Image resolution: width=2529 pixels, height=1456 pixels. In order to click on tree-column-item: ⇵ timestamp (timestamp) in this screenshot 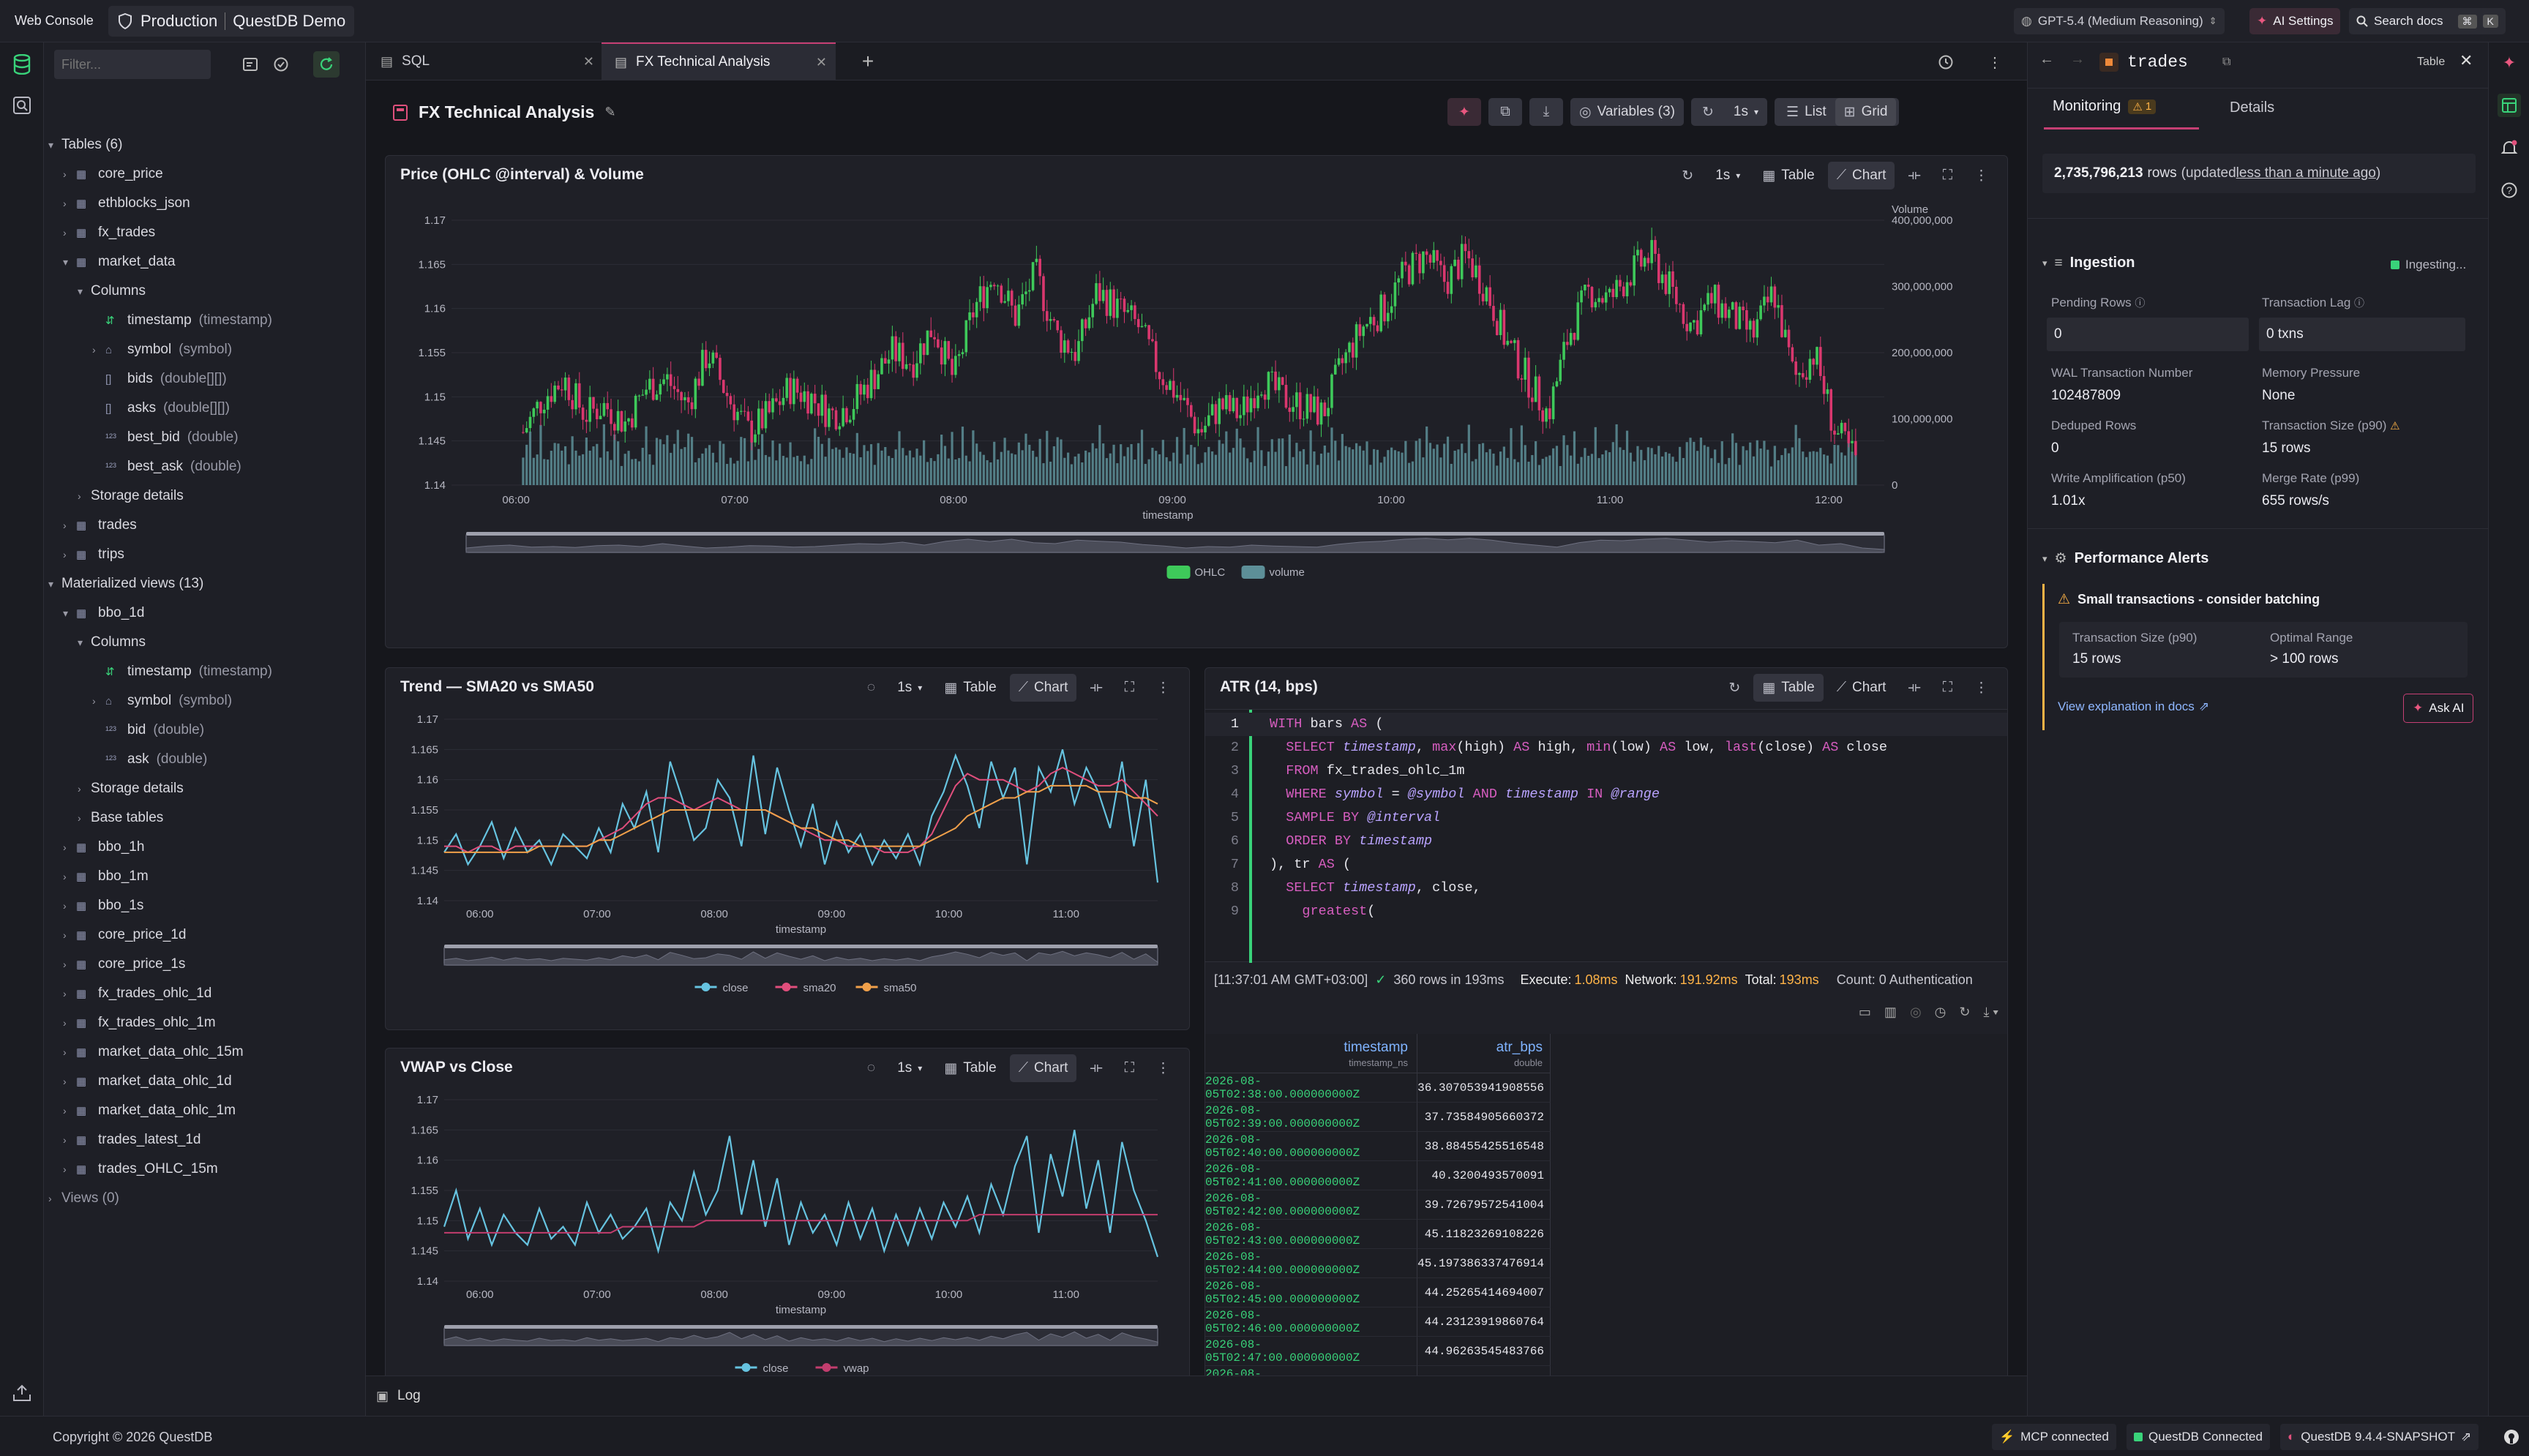, I will do `click(182, 320)`.